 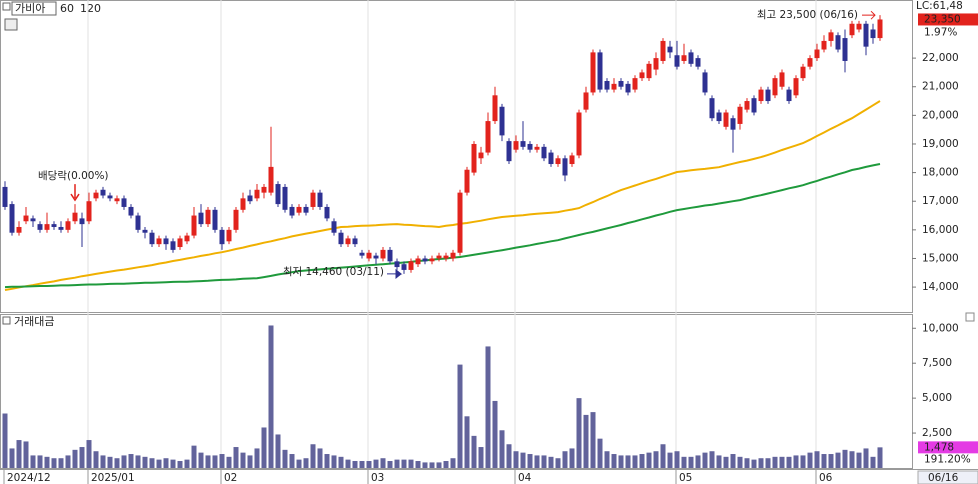 What do you see at coordinates (940, 58) in the screenshot?
I see `y-tick-label: 22,000` at bounding box center [940, 58].